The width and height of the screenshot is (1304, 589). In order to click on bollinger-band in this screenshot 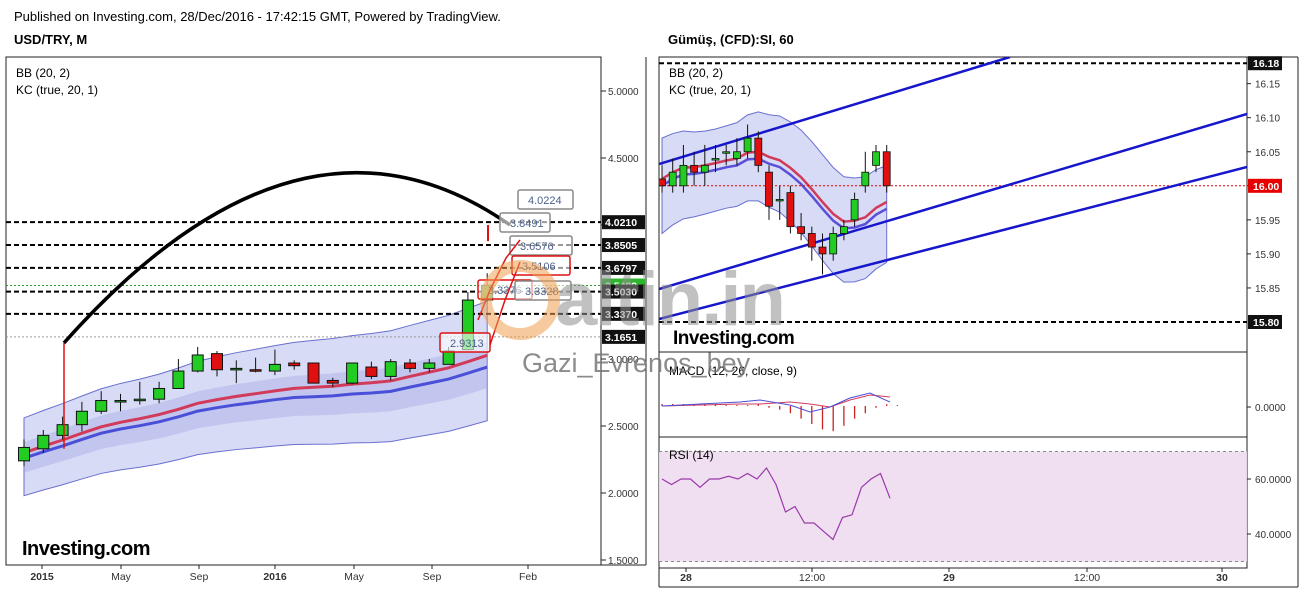, I will do `click(255, 398)`.